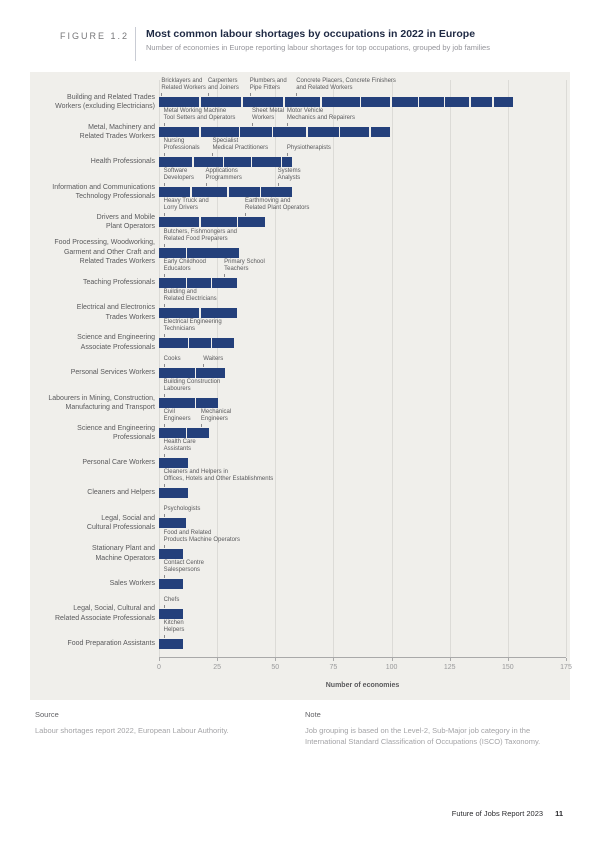  Describe the element at coordinates (268, 115) in the screenshot. I see `segment-label: Sheet Metal Workers` at that location.